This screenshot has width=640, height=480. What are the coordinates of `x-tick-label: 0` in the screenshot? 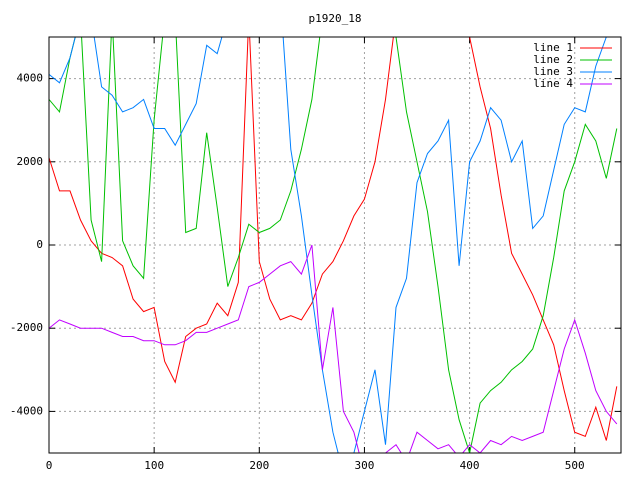 It's located at (49, 465).